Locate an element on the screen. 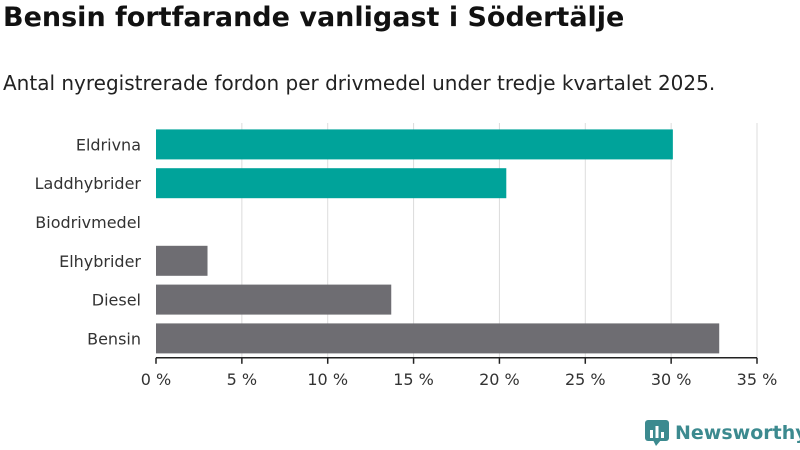 The width and height of the screenshot is (800, 450). newsworthy-logo-text: Newsworthy is located at coordinates (737, 433).